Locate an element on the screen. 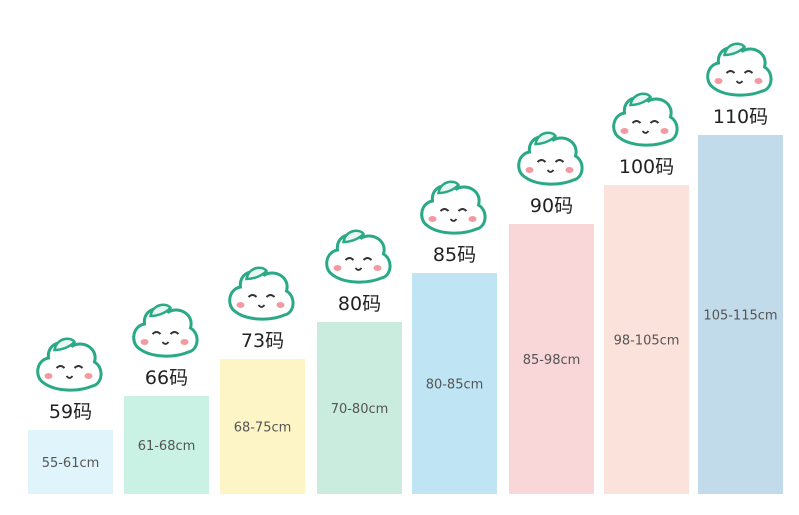 This screenshot has width=799, height=515. size-range: 85-98cm is located at coordinates (552, 360).